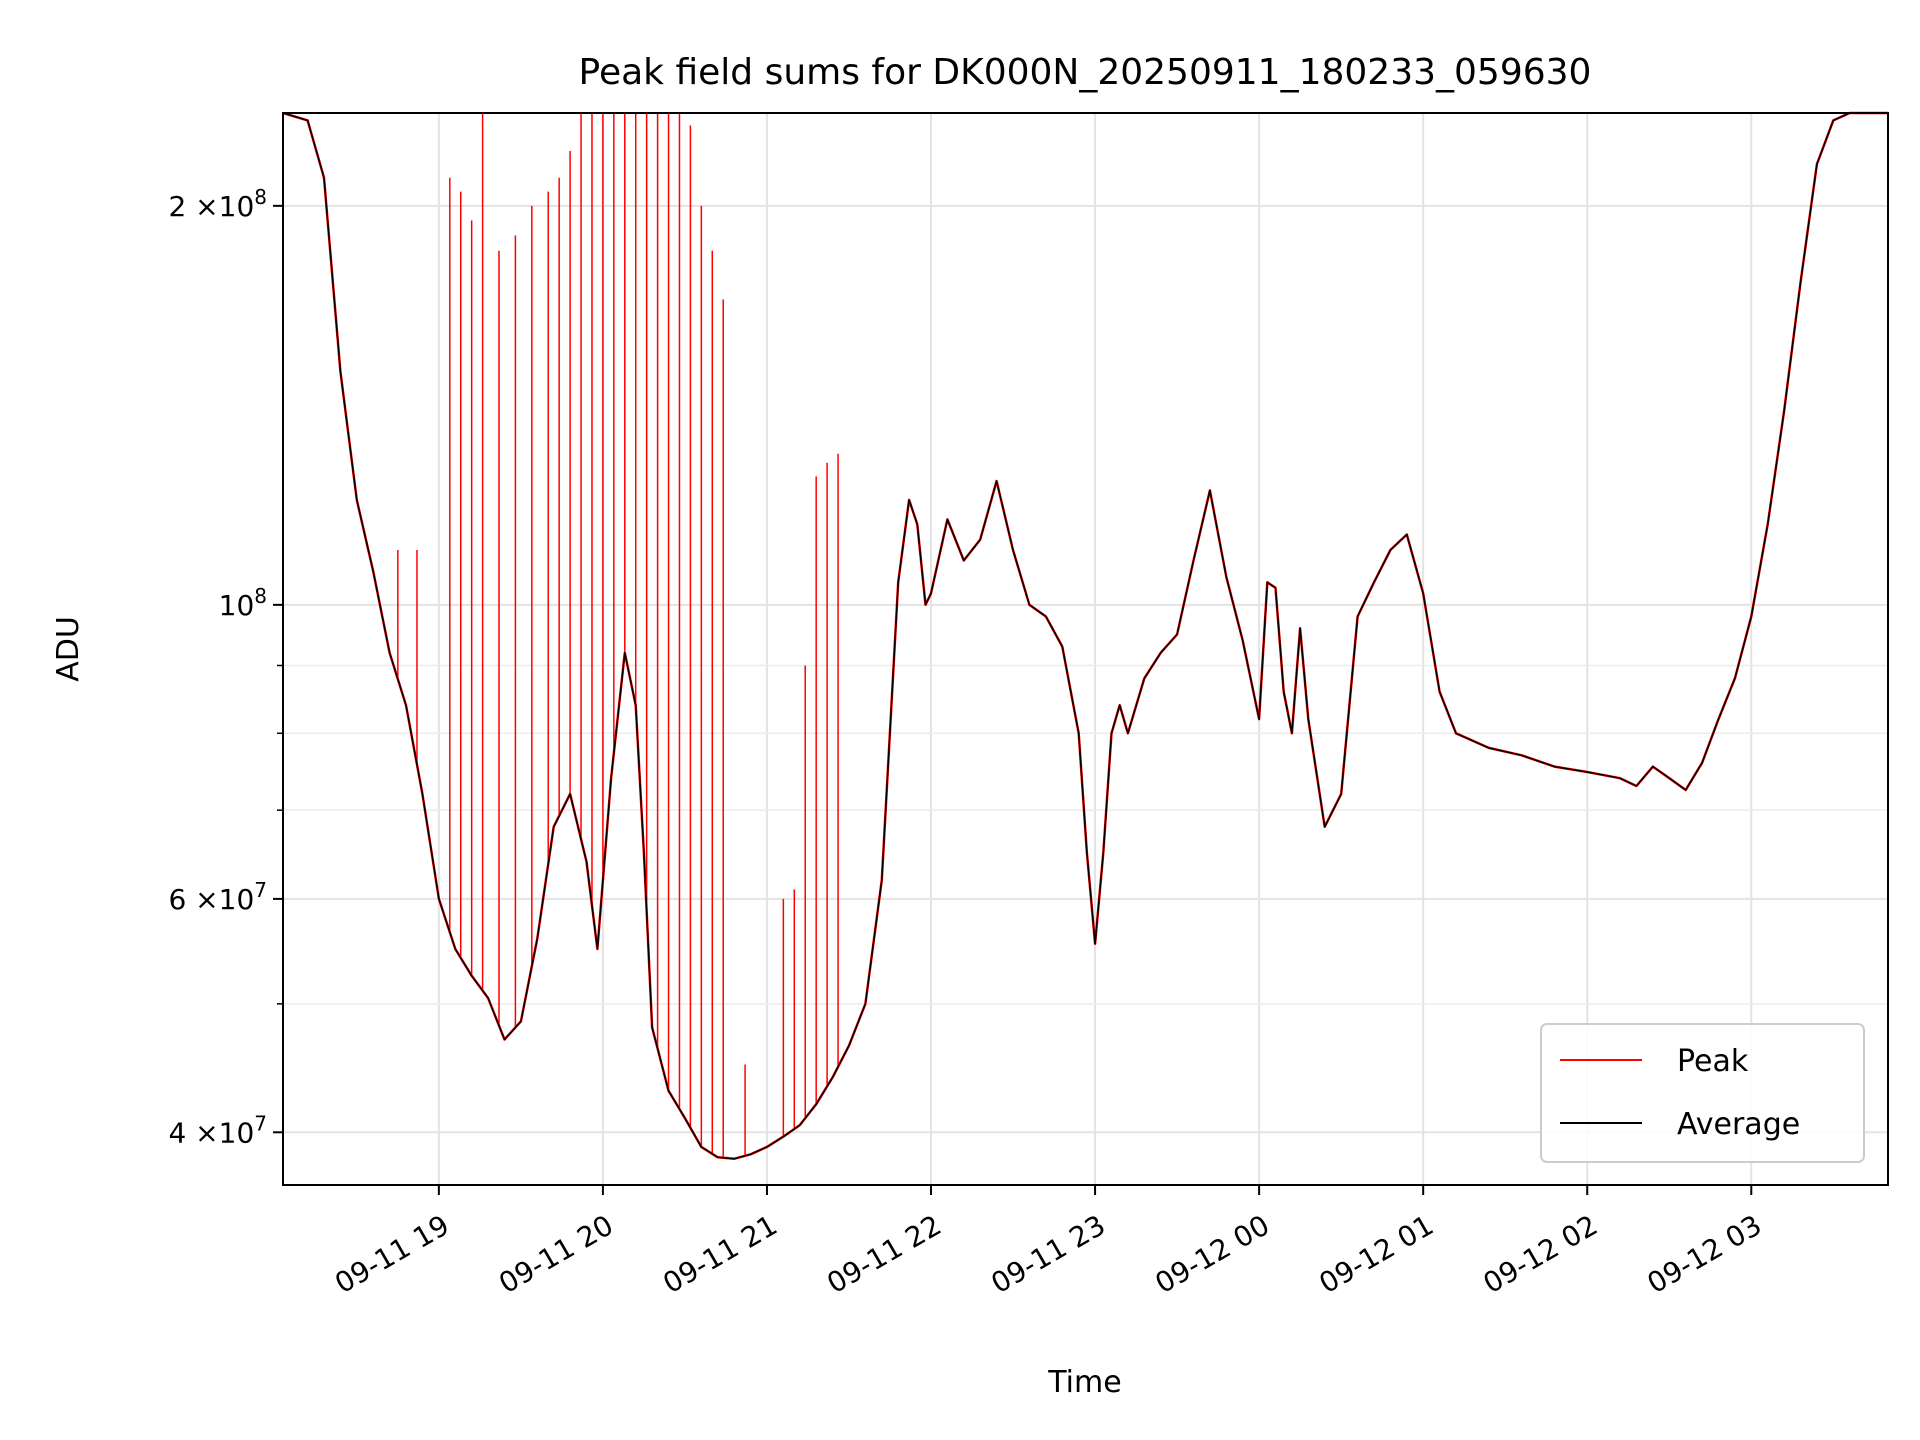  Describe the element at coordinates (225, 667) in the screenshot. I see `y-axis: 4 ×107 6 ×107 108 2 ×108` at that location.